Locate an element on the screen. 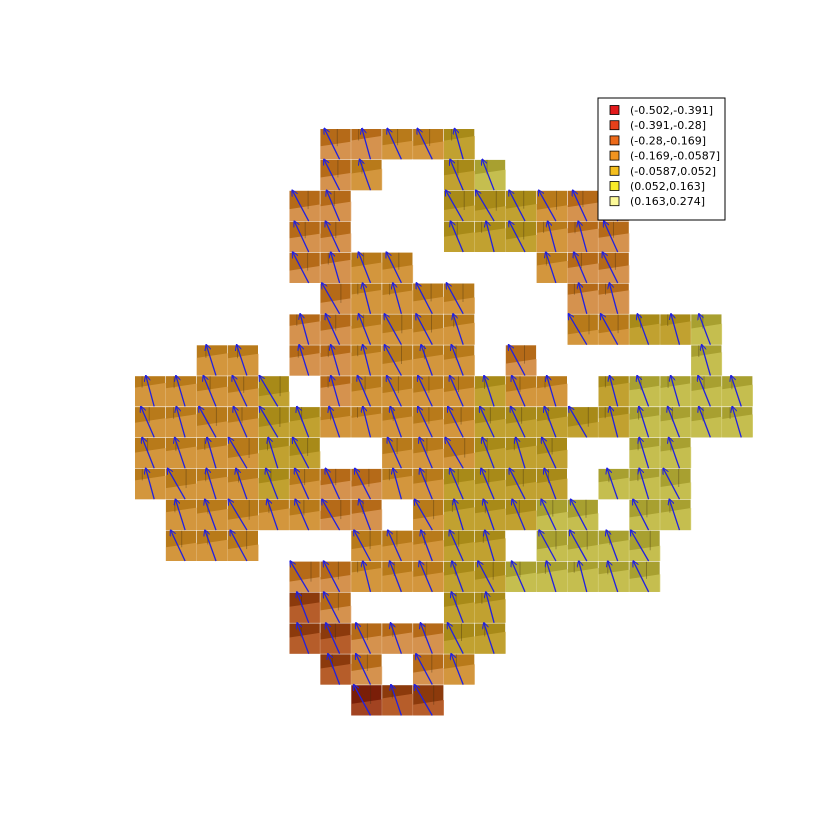  legend-label: (-0.0587,0.052] is located at coordinates (673, 171).